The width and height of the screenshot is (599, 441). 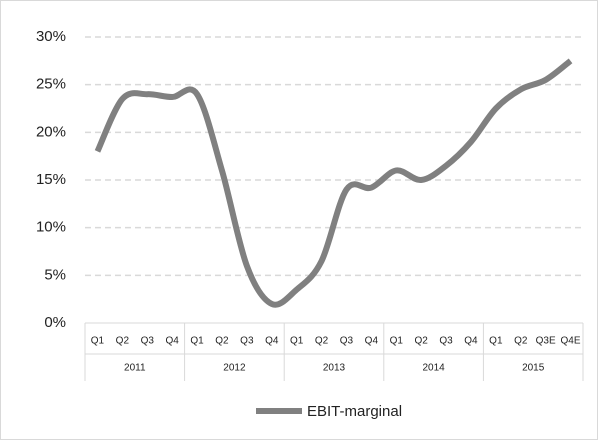 What do you see at coordinates (51, 227) in the screenshot?
I see `y-tick-label: 10%` at bounding box center [51, 227].